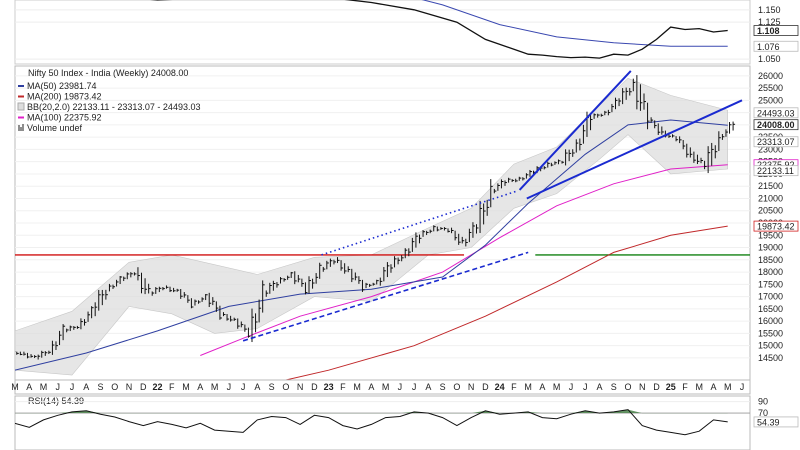 Image resolution: width=800 pixels, height=450 pixels. I want to click on rsi-line, so click(371, 422).